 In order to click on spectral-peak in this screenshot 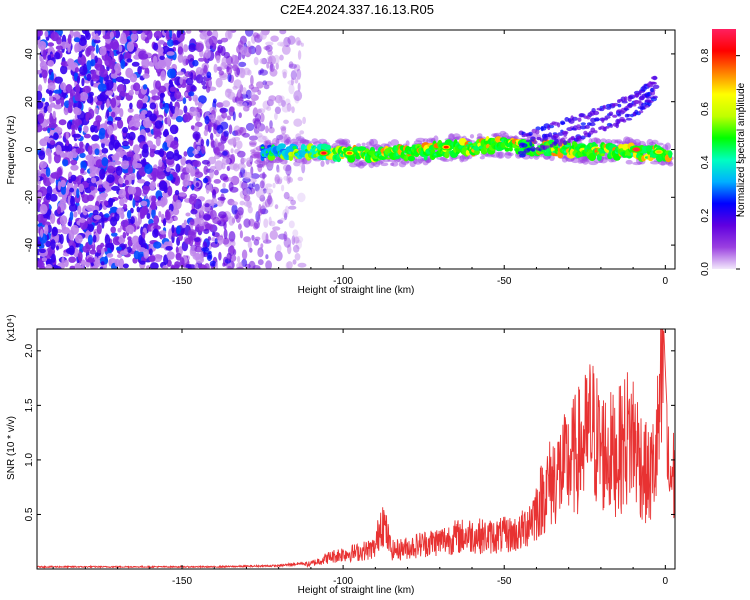, I will do `click(324, 153)`.